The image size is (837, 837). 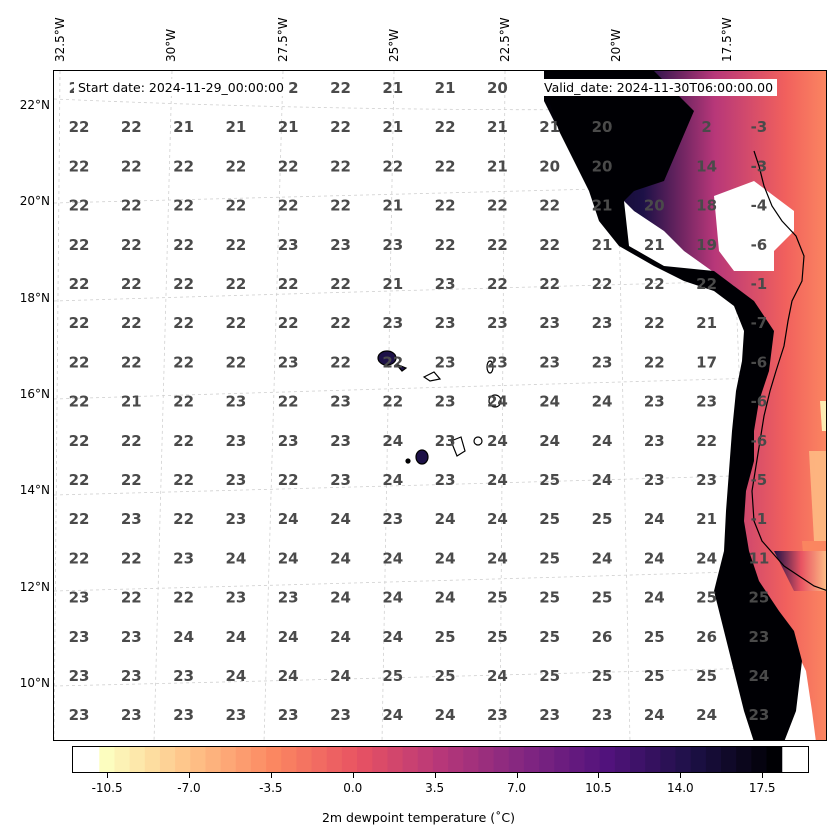 What do you see at coordinates (34, 683) in the screenshot?
I see `lat-label-10n: 10°N` at bounding box center [34, 683].